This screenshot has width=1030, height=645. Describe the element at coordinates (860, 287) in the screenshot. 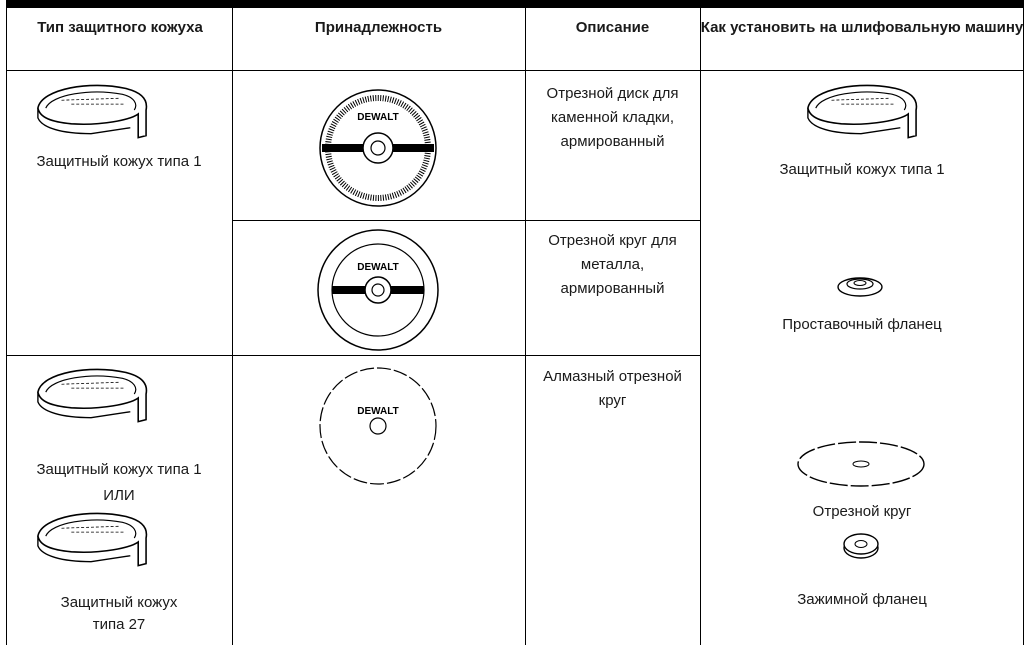

I see `flange-icon` at that location.